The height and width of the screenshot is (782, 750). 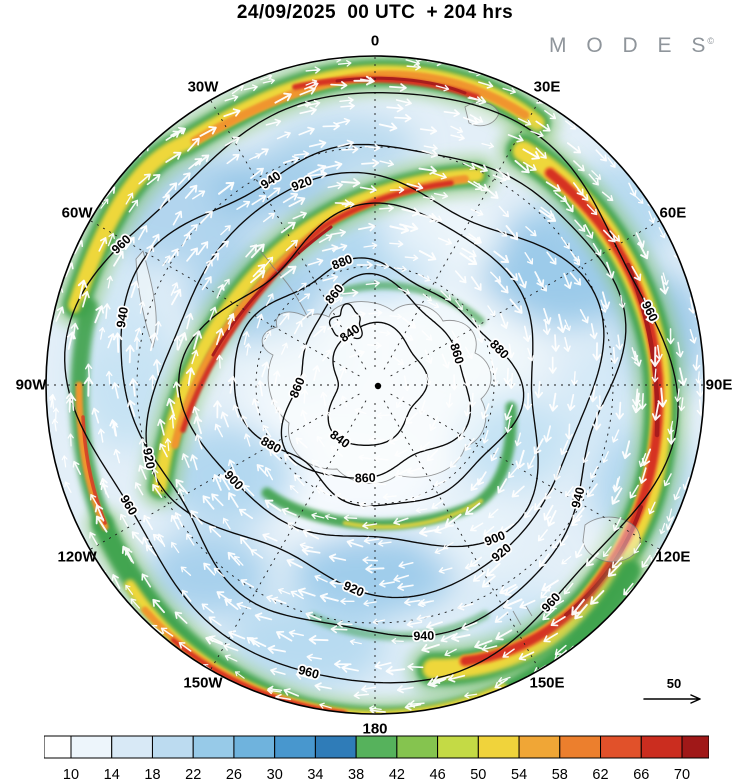 I want to click on colorbar-tick-label: 58, so click(x=560, y=774).